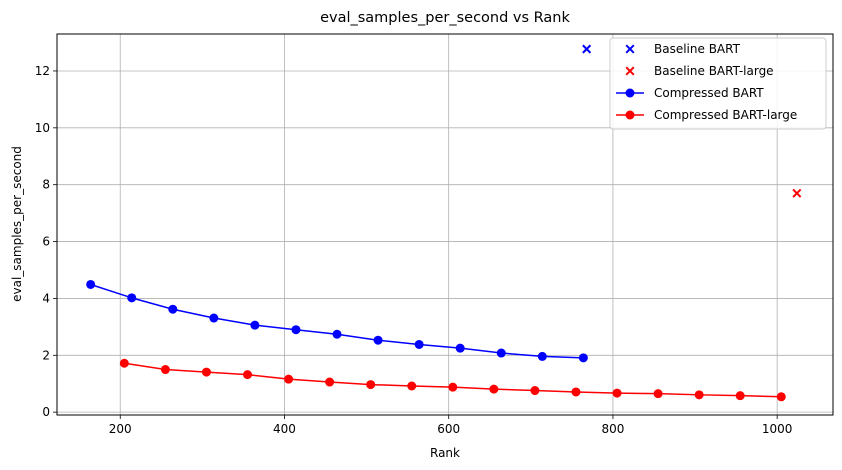  What do you see at coordinates (337, 321) in the screenshot?
I see `series-compressed-bart` at bounding box center [337, 321].